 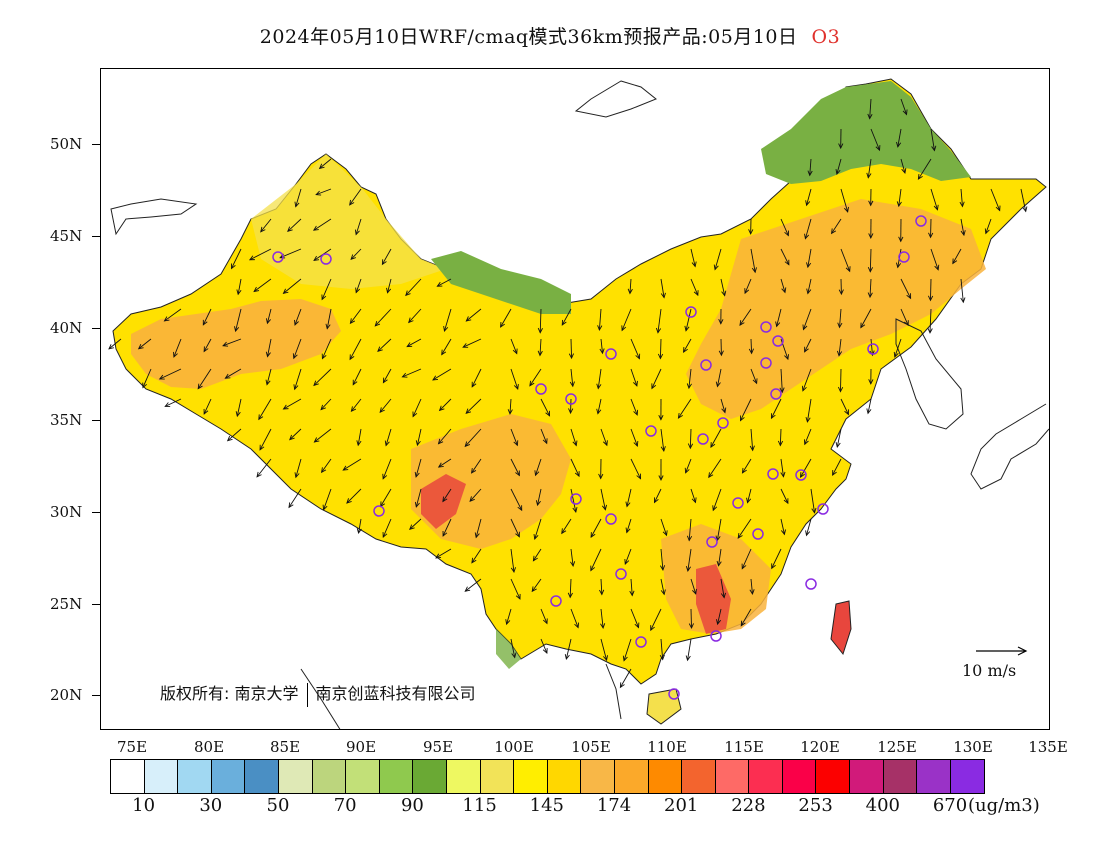 What do you see at coordinates (841, 628) in the screenshot?
I see `taiwan` at bounding box center [841, 628].